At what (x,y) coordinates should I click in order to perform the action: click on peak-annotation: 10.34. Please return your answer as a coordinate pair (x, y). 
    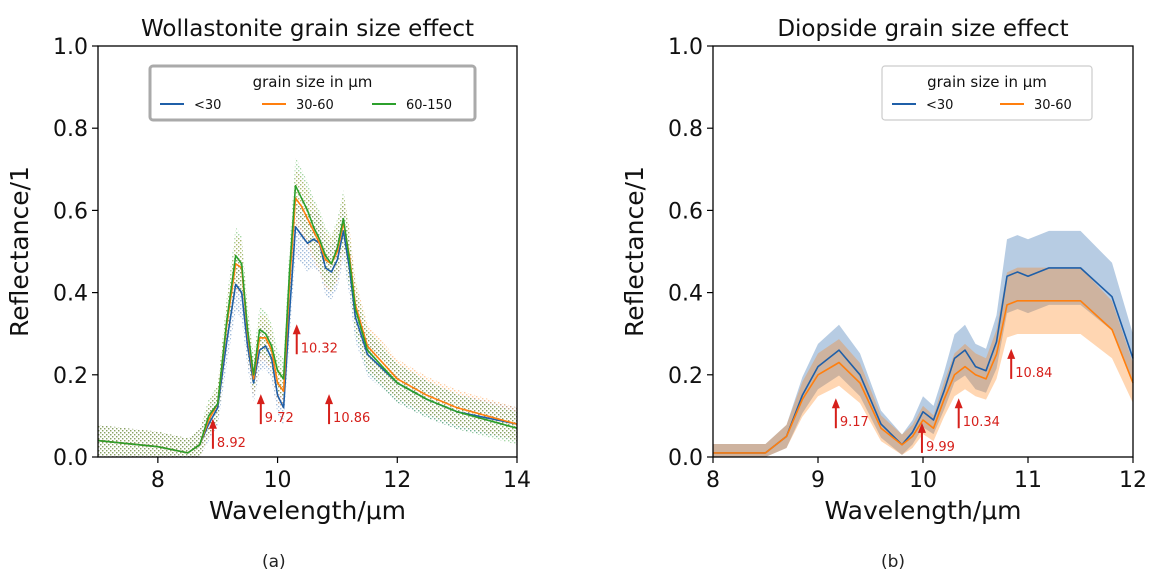
    Looking at the image, I should click on (977, 414).